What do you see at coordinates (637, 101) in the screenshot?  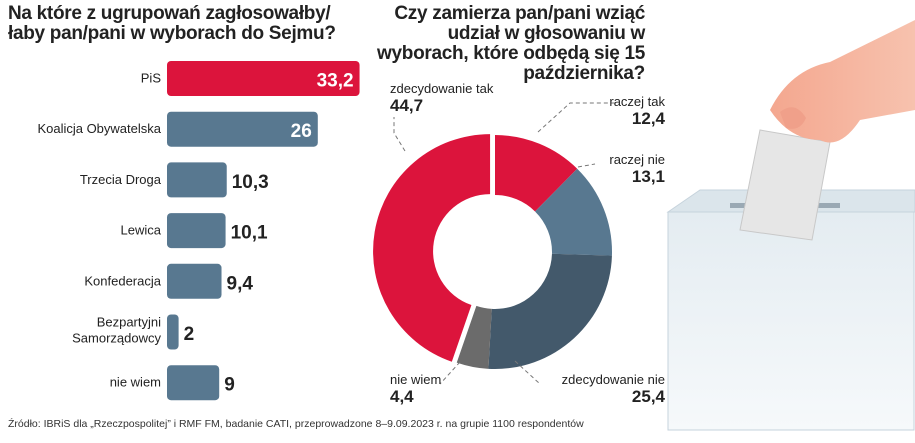 I see `donut-label-0: raczej tak` at bounding box center [637, 101].